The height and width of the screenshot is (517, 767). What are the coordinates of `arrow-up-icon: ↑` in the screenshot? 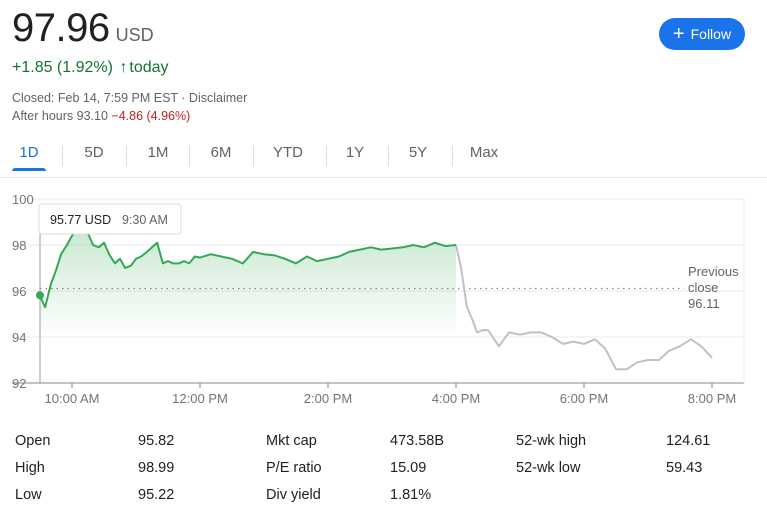 It's located at (123, 67).